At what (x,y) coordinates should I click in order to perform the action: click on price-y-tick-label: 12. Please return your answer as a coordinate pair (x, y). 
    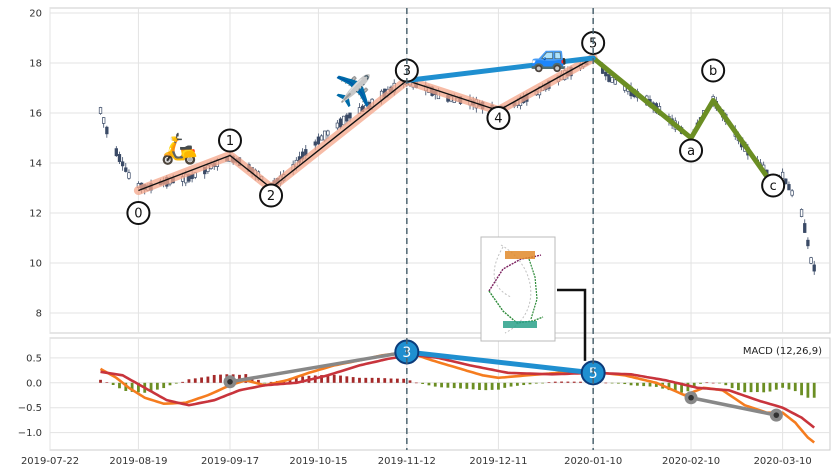
    Looking at the image, I should click on (35, 214).